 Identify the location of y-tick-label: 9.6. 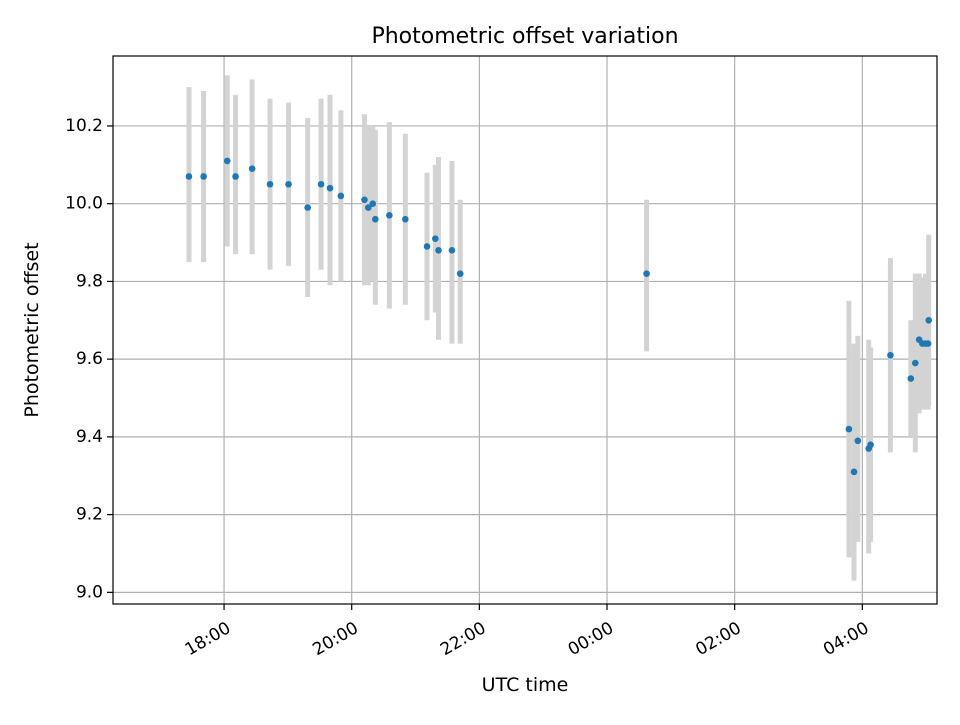
(89, 359).